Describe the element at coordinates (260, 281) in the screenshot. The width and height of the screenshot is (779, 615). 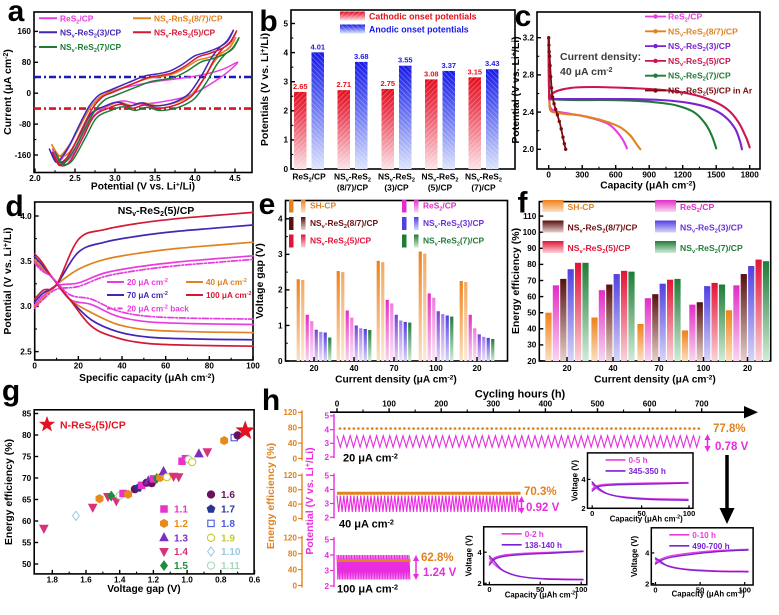
I see `svg-text: Voltage gap (V)` at that location.